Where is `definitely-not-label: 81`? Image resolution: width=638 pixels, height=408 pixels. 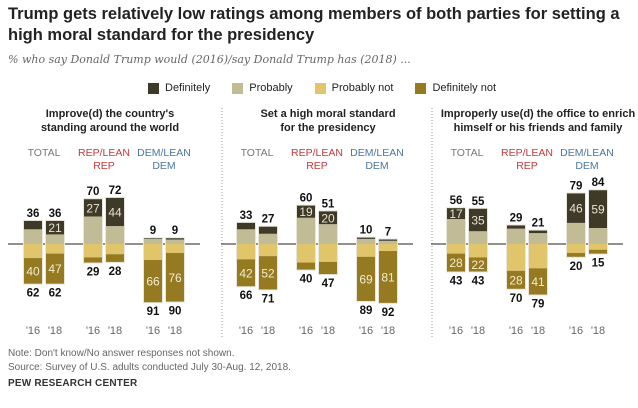
definitely-not-label: 81 is located at coordinates (388, 277).